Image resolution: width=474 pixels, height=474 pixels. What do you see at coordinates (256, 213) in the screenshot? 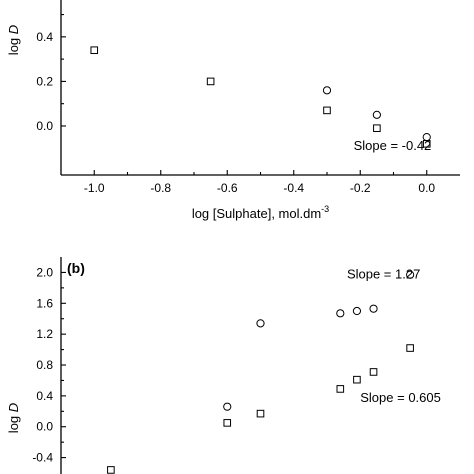
I see `x-axis-title-main: log [Sulphate], mol.dm` at bounding box center [256, 213].